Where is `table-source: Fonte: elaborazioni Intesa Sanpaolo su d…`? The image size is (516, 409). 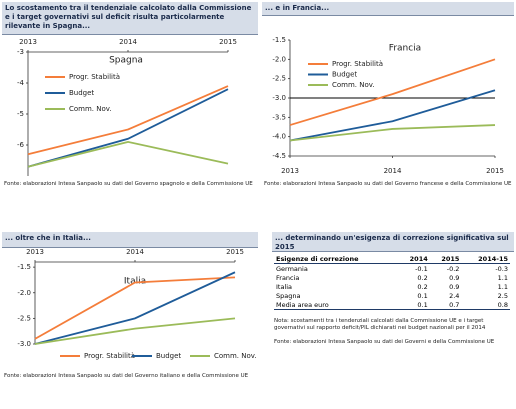 table-source: Fonte: elaborazioni Intesa Sanpaolo su d… is located at coordinates (384, 342).